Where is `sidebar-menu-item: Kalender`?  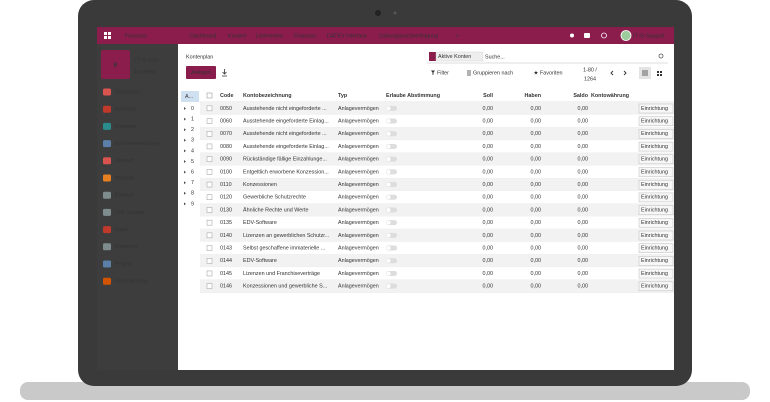 sidebar-menu-item: Kalender is located at coordinates (126, 110).